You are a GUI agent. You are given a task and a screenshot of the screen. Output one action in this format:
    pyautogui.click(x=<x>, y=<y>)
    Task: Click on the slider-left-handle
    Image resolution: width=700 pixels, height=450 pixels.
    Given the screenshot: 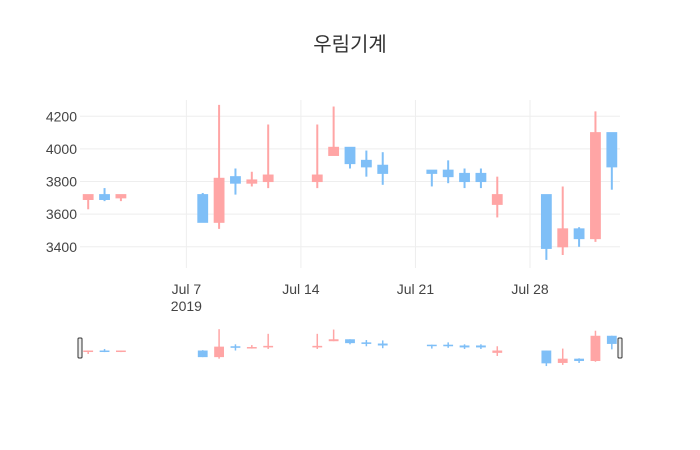 What is the action you would take?
    pyautogui.click(x=80, y=348)
    